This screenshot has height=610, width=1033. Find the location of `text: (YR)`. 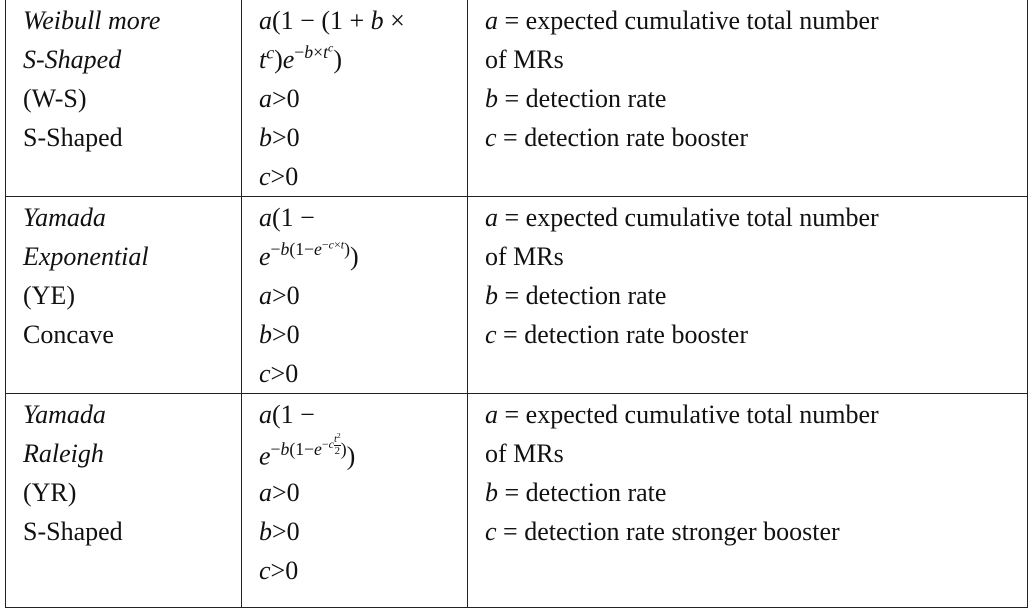

text: (YR) is located at coordinates (50, 492).